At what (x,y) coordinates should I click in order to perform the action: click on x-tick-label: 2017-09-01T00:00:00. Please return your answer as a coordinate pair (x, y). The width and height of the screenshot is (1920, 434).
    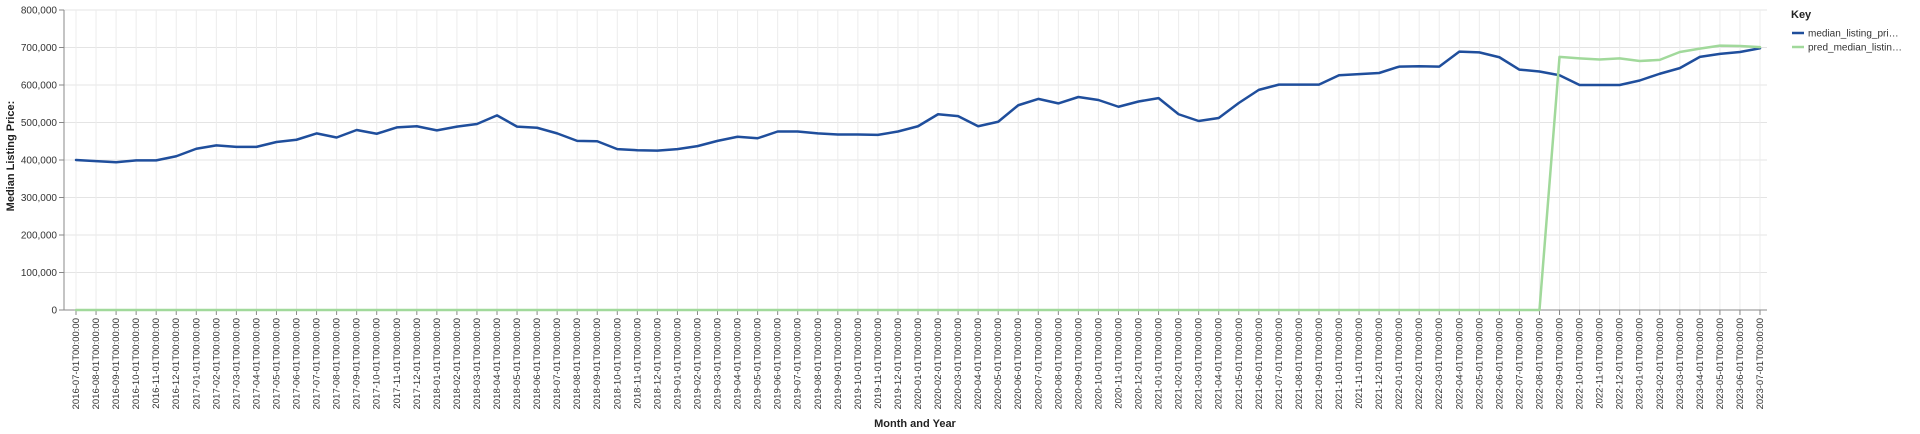
    Looking at the image, I should click on (357, 363).